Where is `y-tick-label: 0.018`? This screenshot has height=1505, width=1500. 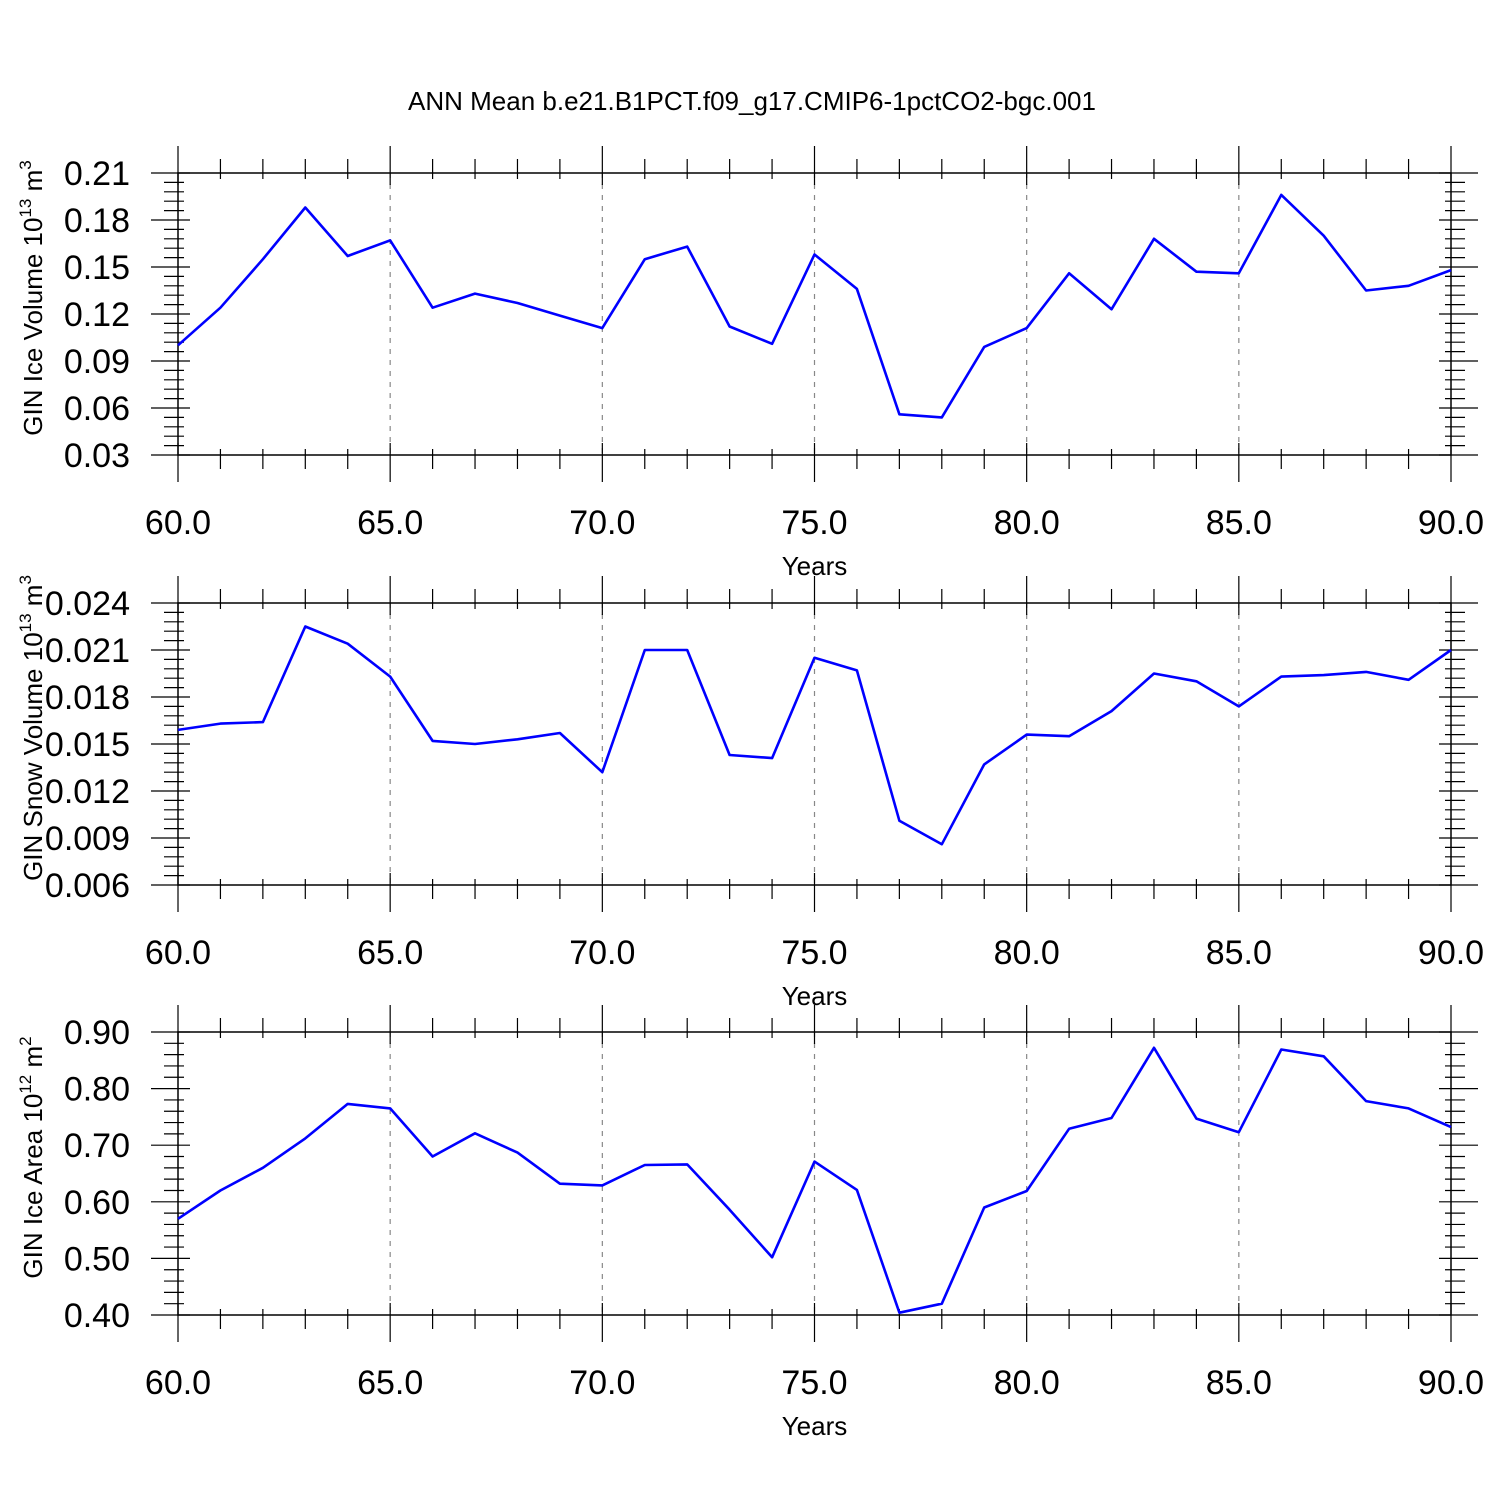 y-tick-label: 0.018 is located at coordinates (87, 698).